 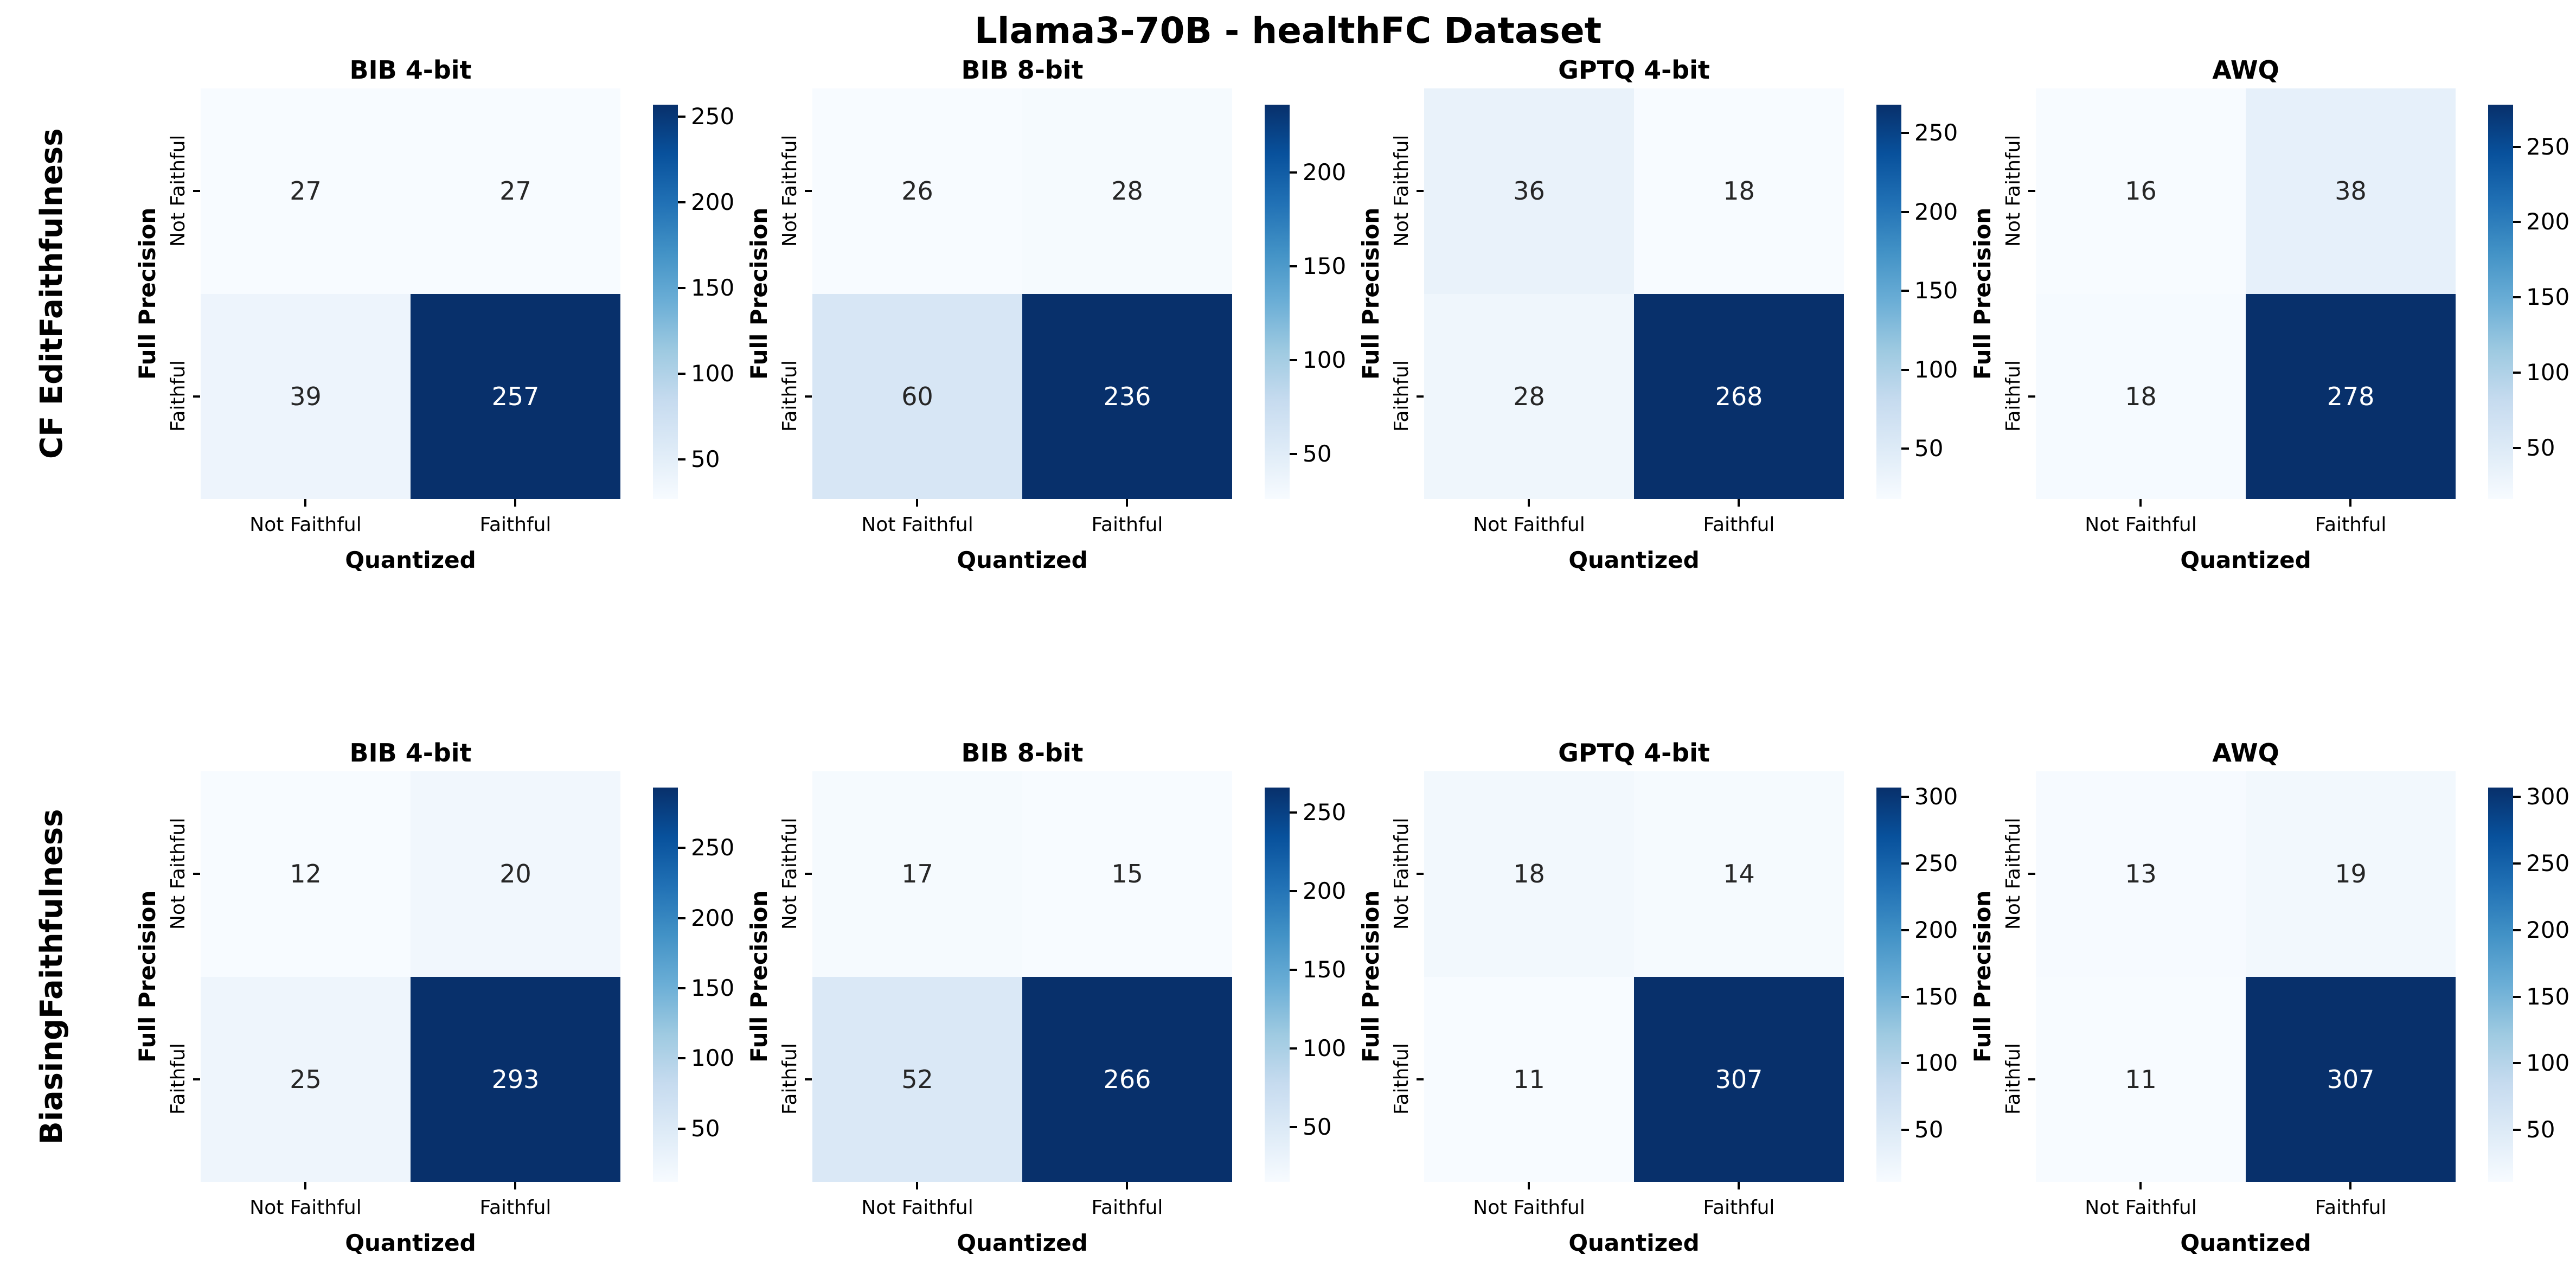 I want to click on heatmap-cell: 26, so click(x=917, y=191).